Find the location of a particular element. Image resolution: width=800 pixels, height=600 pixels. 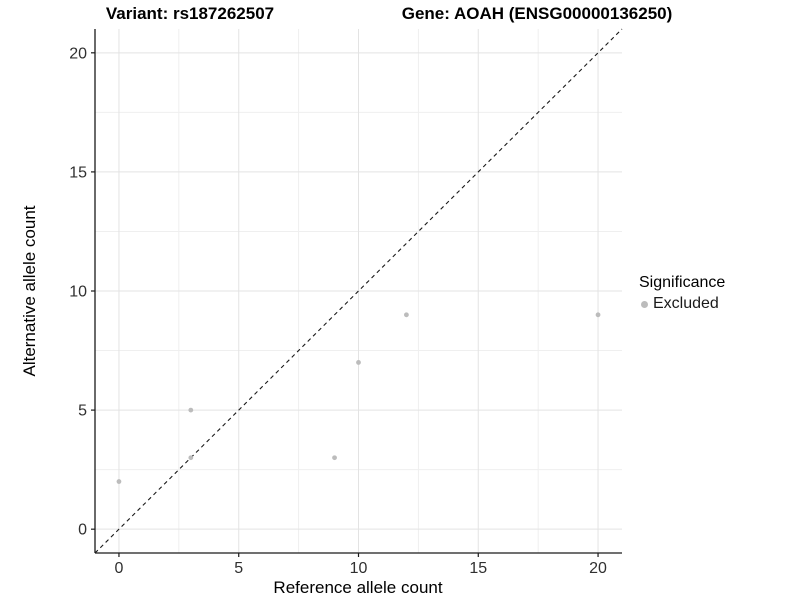

y-tick-label: 20 is located at coordinates (78, 53).